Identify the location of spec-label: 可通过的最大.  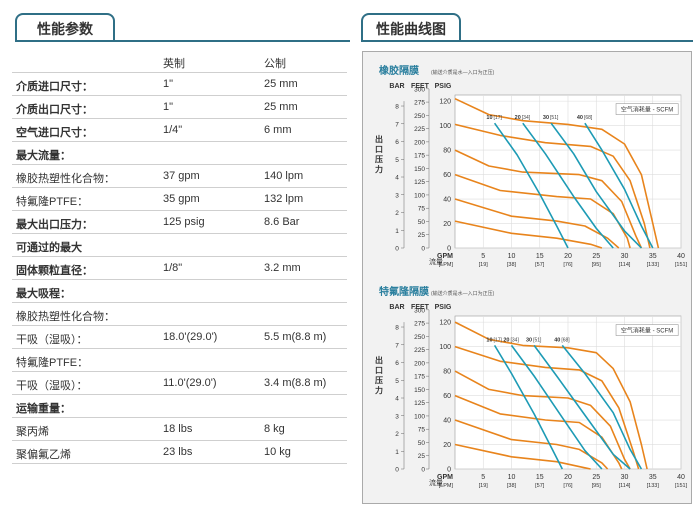
(49, 248).